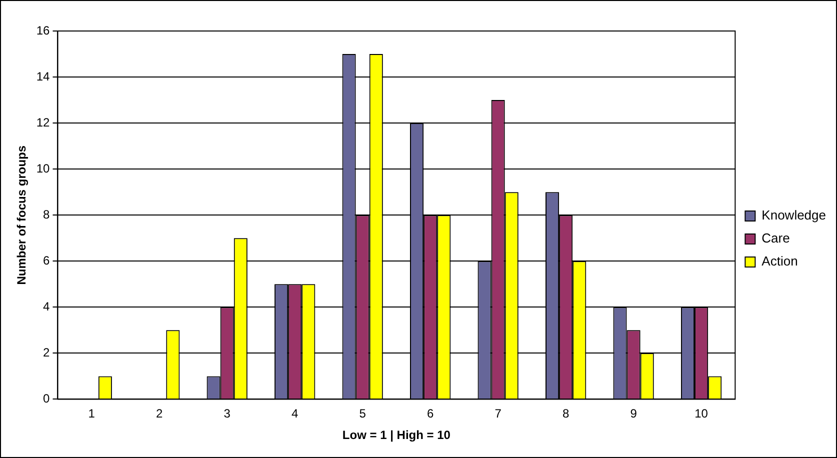  I want to click on x-axis-title: Low = 1 | High = 10, so click(396, 435).